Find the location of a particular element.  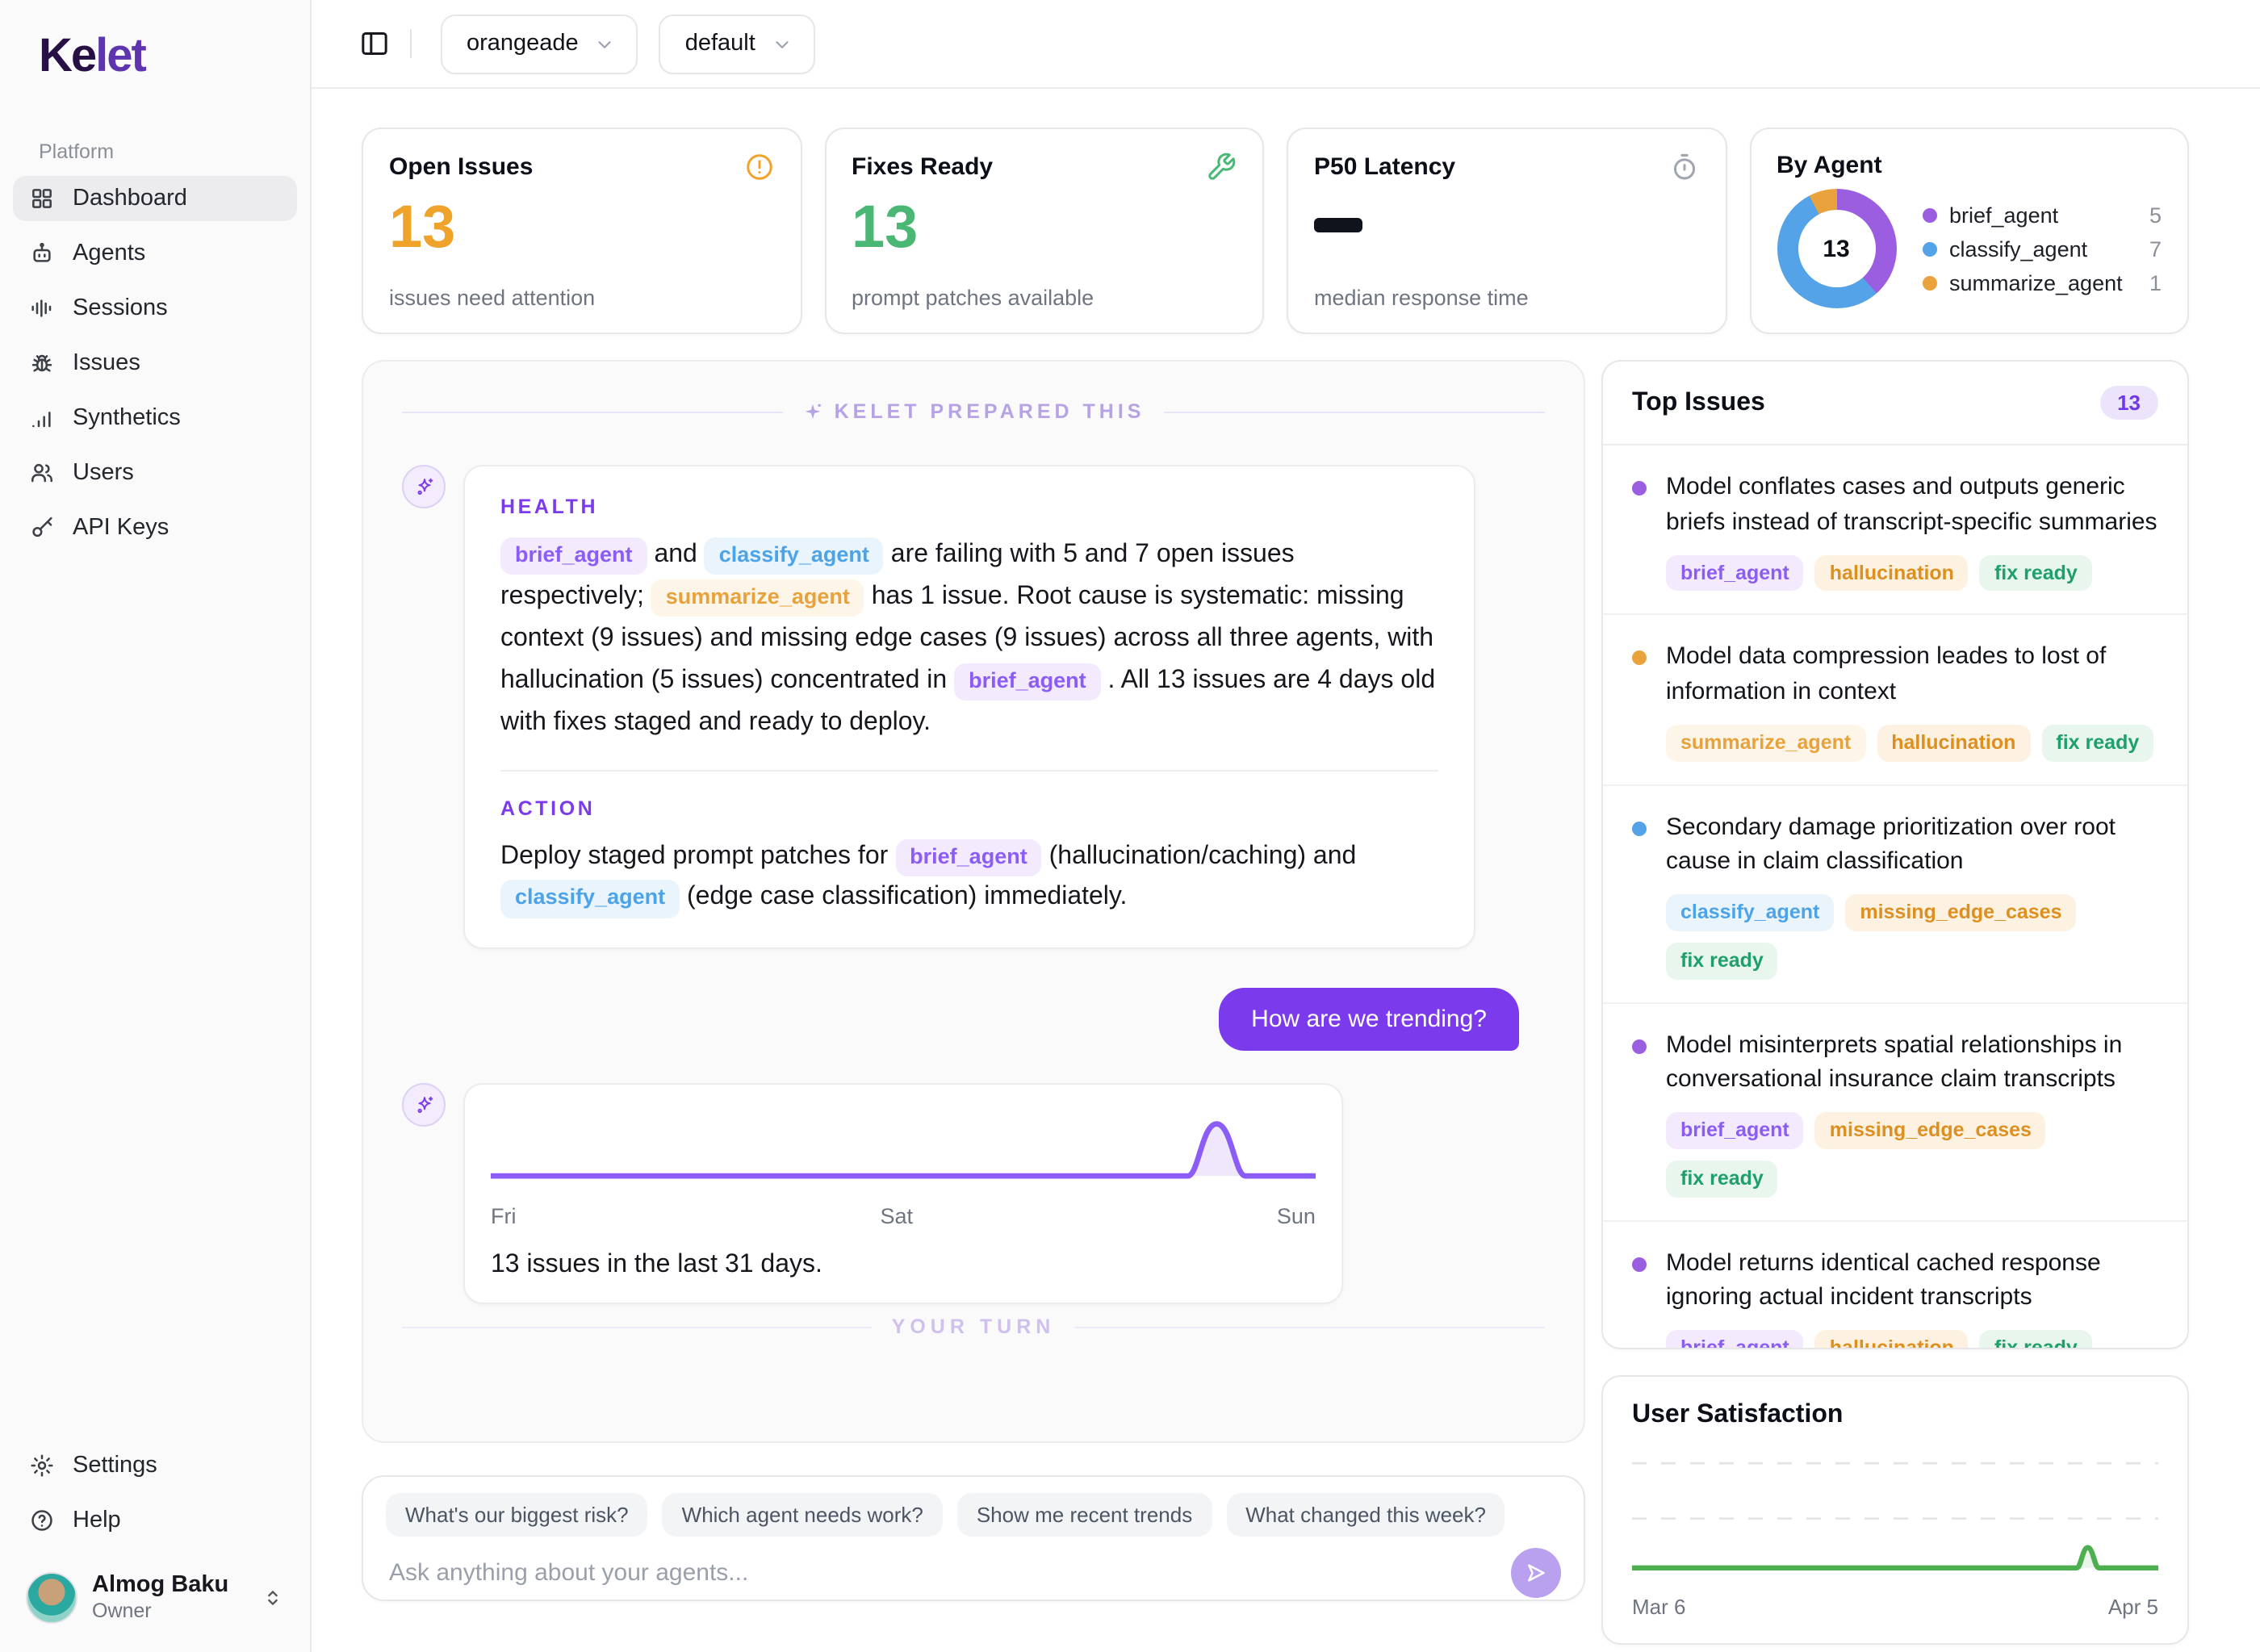

user-satisfaction-chart is located at coordinates (1895, 1515).